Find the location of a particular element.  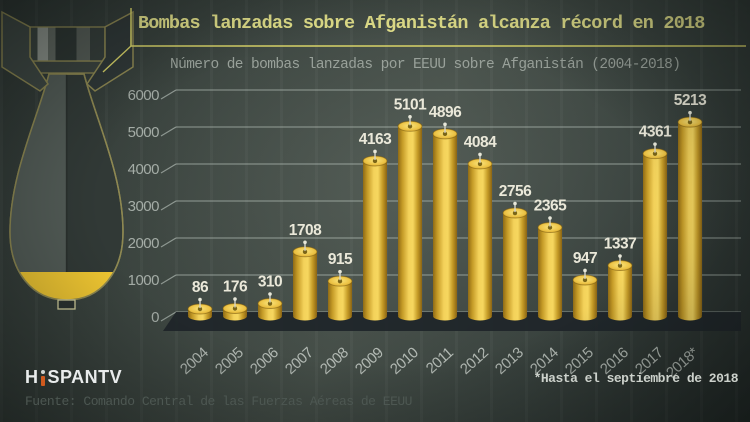

bar-value-label: 1708 is located at coordinates (305, 230).